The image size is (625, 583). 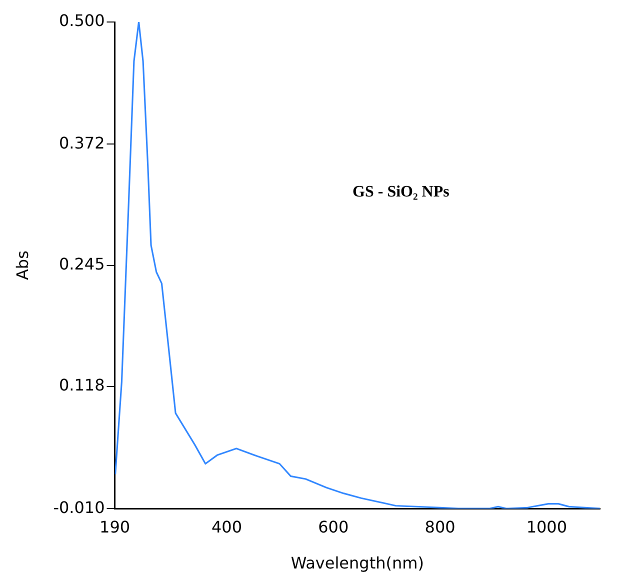 I want to click on x-axis-title: Wavelength(nm), so click(x=357, y=563).